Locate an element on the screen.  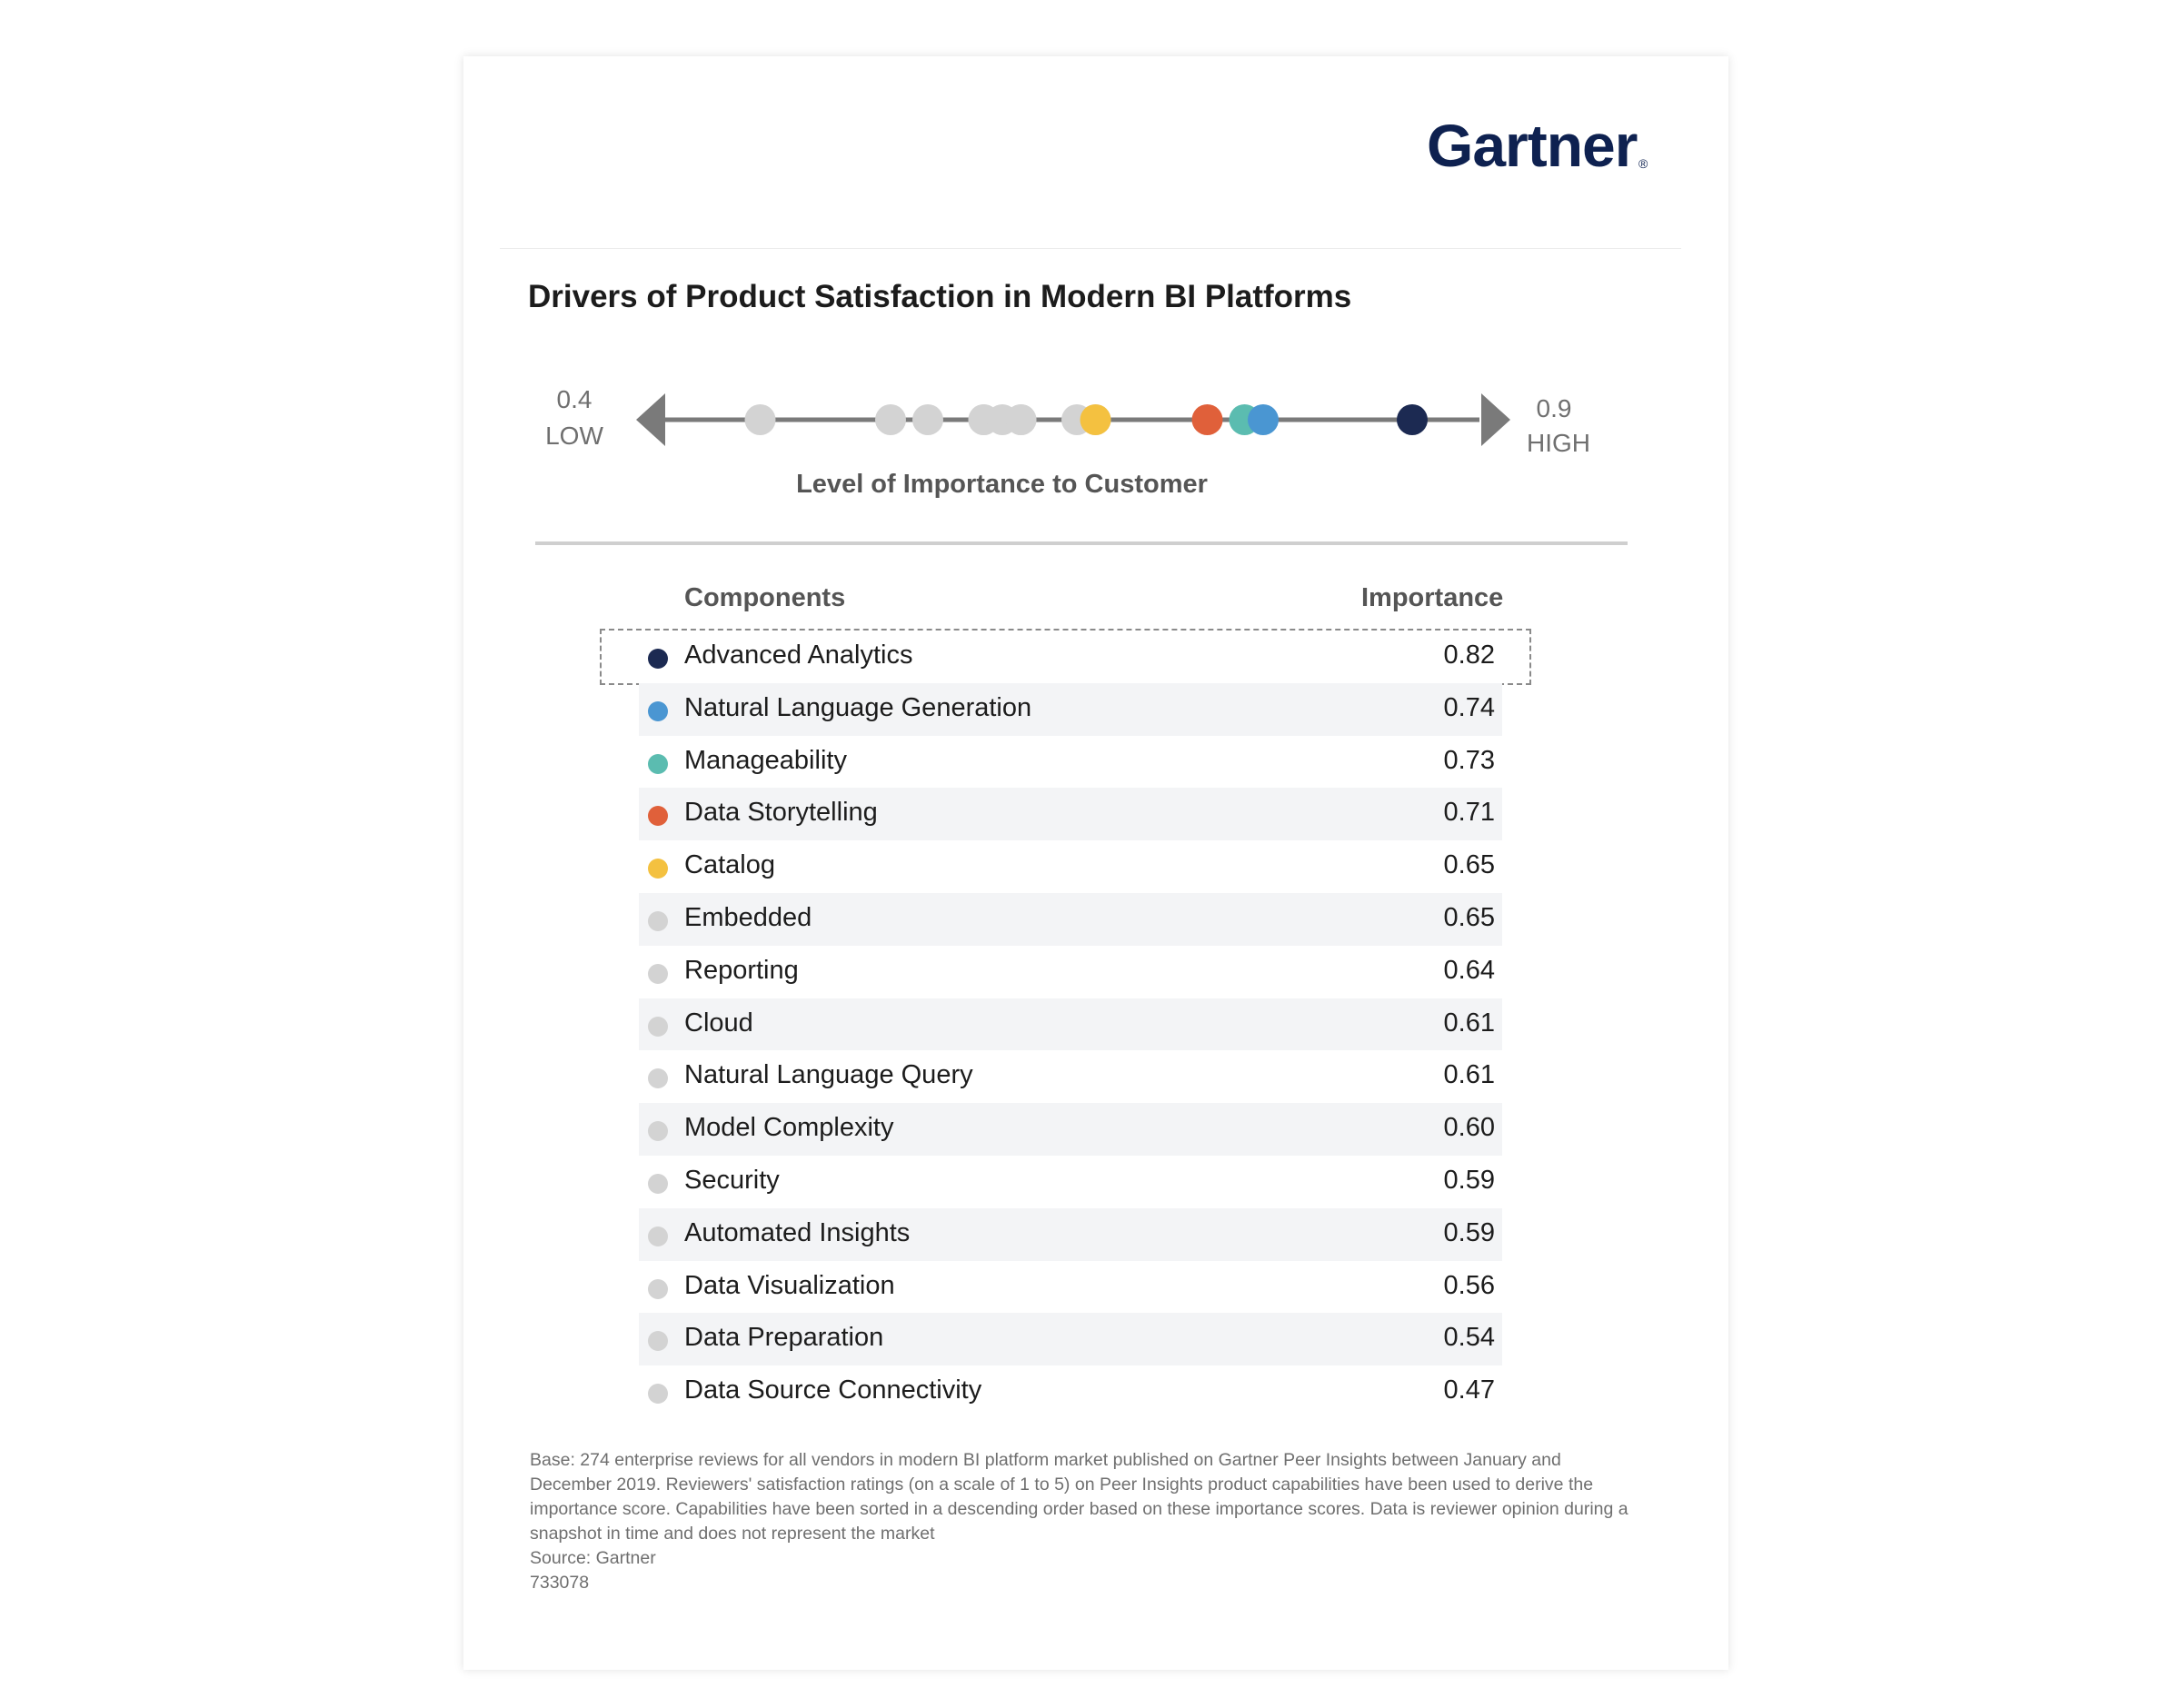
importance-value: 0.64 is located at coordinates (1469, 970).